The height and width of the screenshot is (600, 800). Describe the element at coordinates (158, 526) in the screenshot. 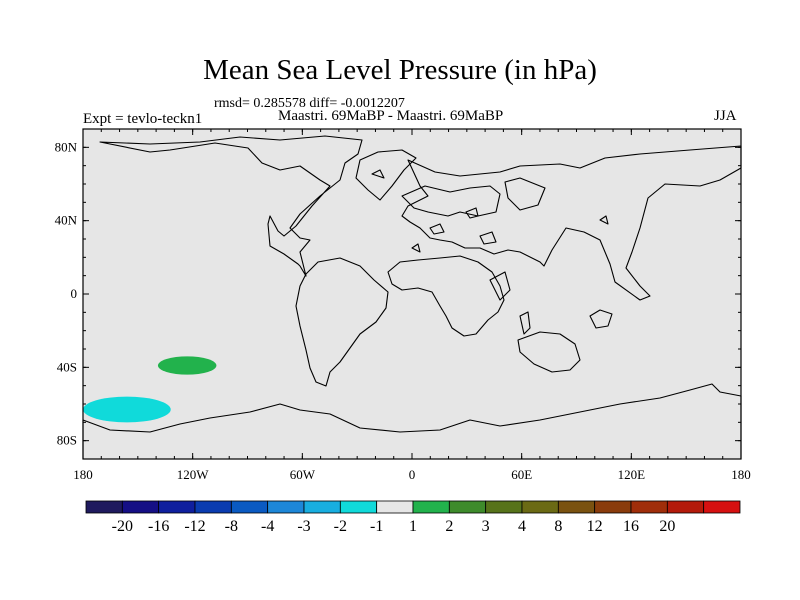

I see `colorbar-label: -16` at that location.